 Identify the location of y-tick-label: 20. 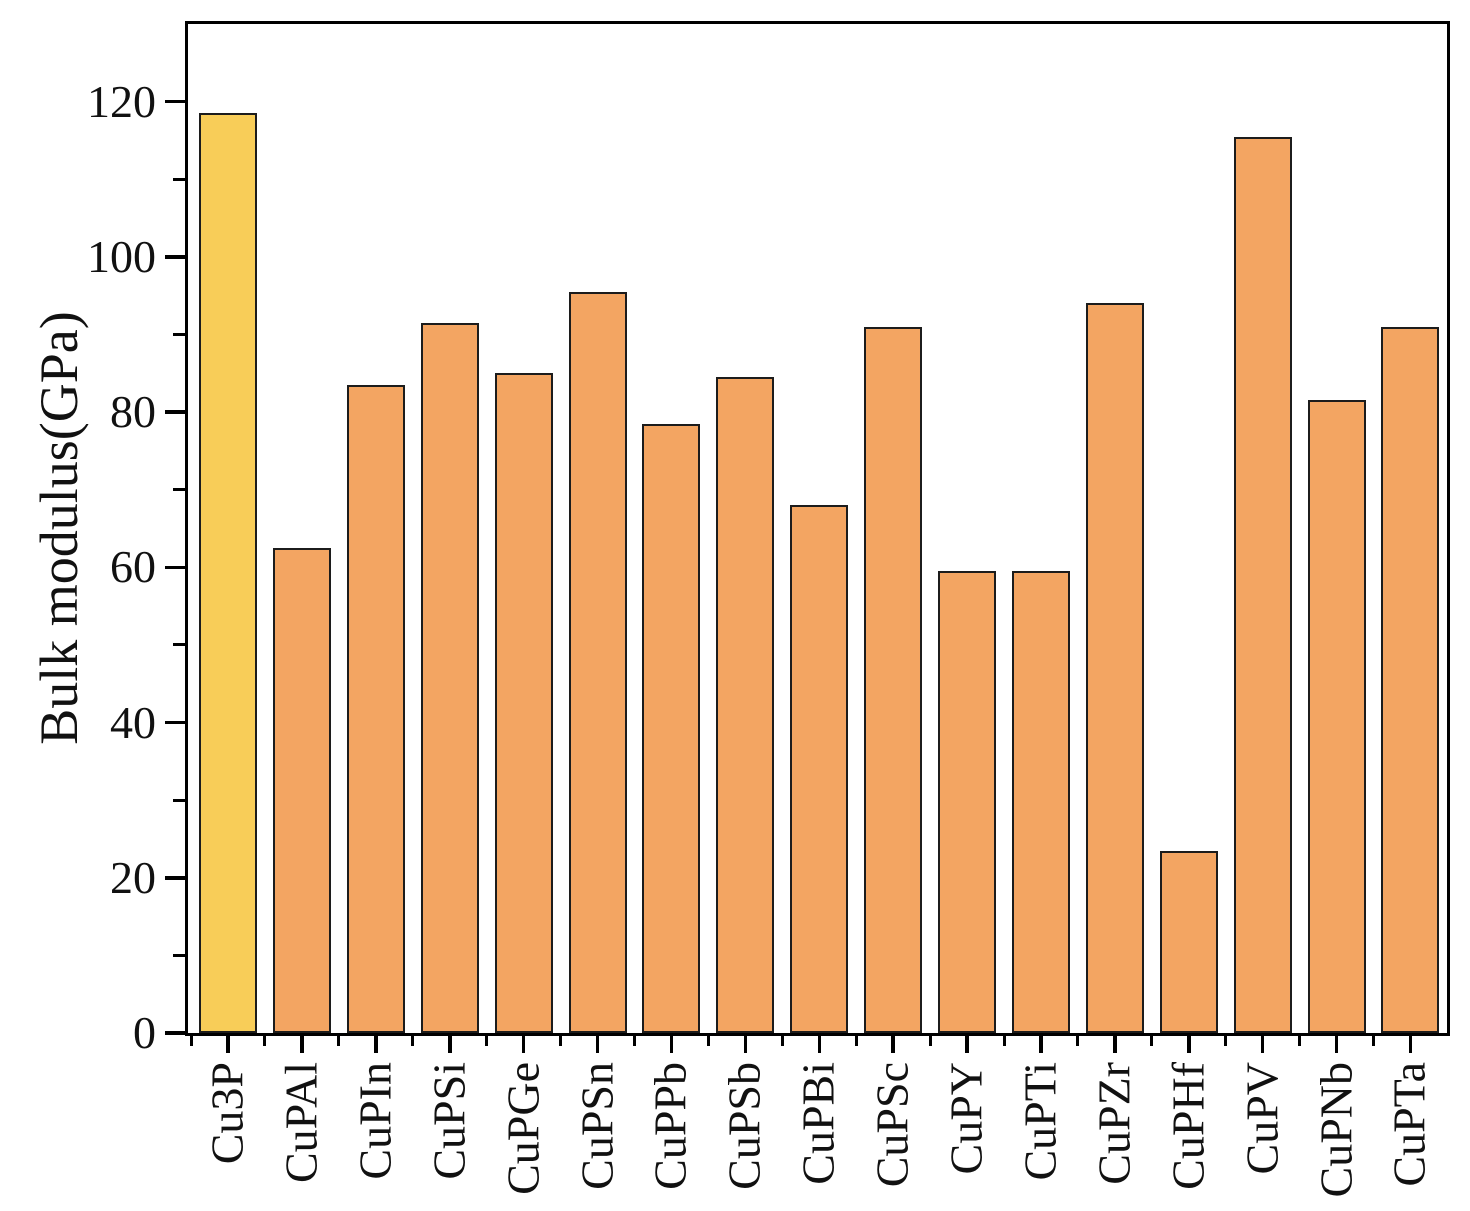
(133, 877).